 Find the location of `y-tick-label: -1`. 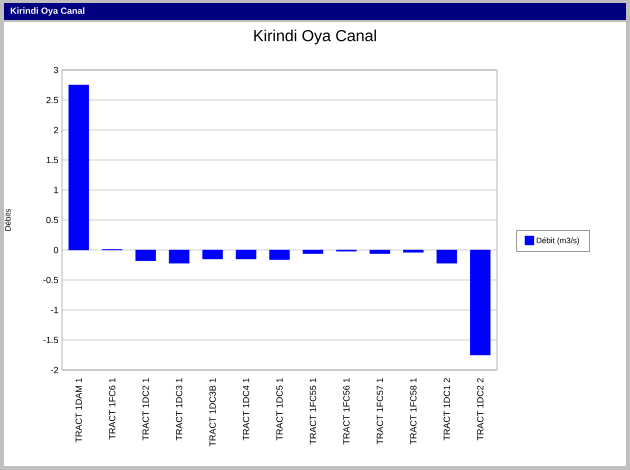

y-tick-label: -1 is located at coordinates (54, 310).